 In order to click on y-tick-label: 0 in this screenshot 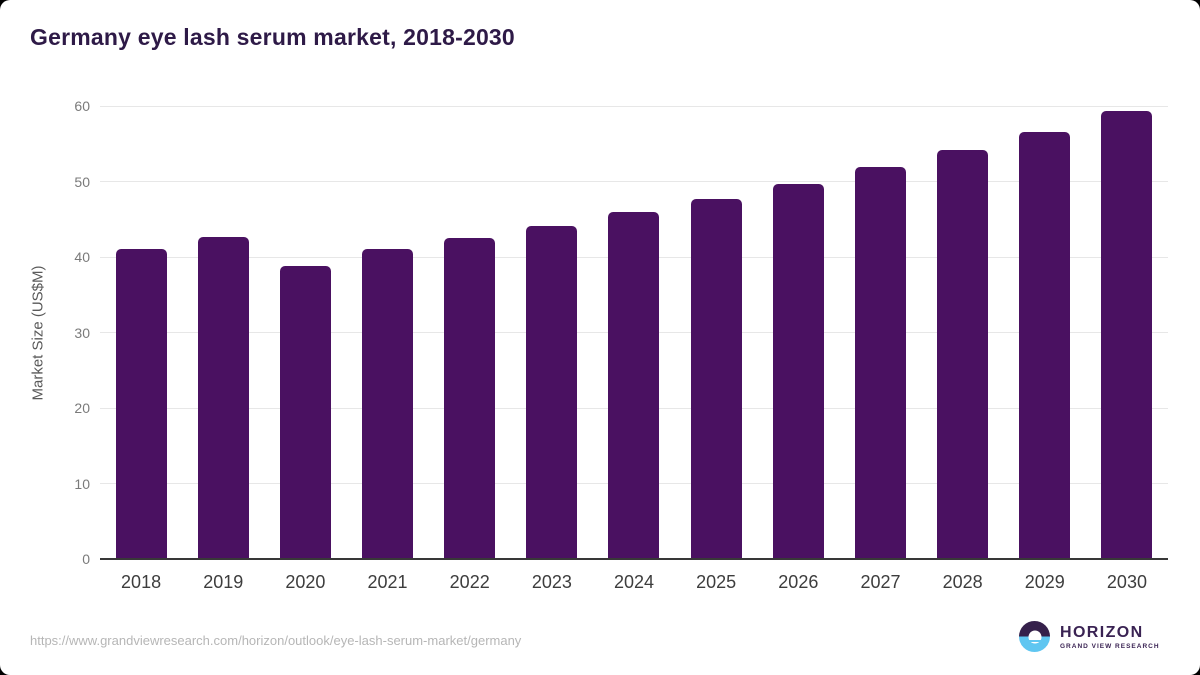, I will do `click(86, 559)`.